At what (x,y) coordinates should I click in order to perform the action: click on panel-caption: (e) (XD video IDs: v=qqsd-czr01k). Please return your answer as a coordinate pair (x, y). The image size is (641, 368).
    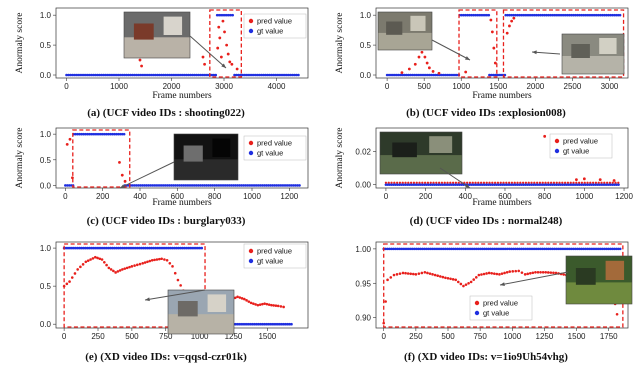
    Looking at the image, I should click on (166, 357).